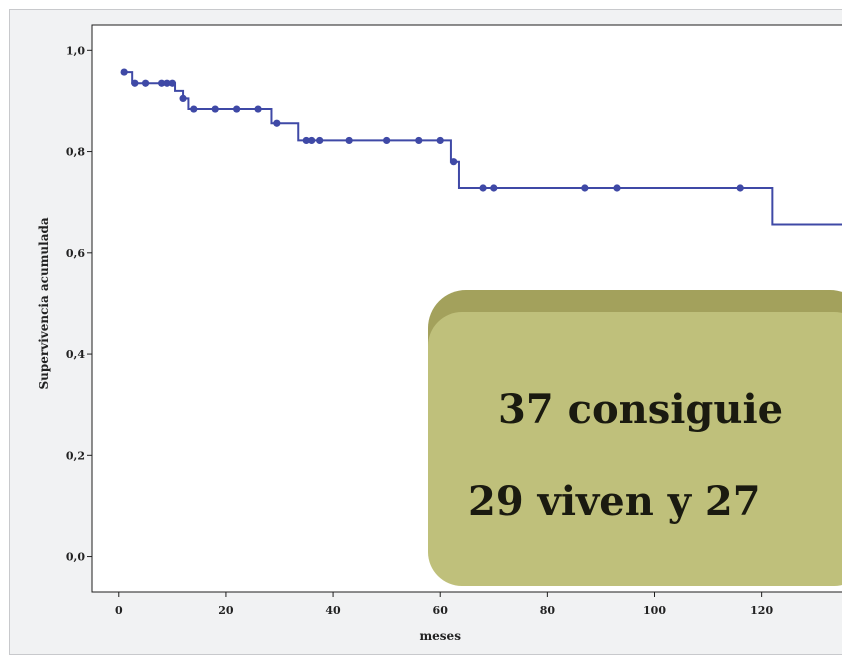  I want to click on callout-text-line-2: 29 viven y 27, so click(614, 501).